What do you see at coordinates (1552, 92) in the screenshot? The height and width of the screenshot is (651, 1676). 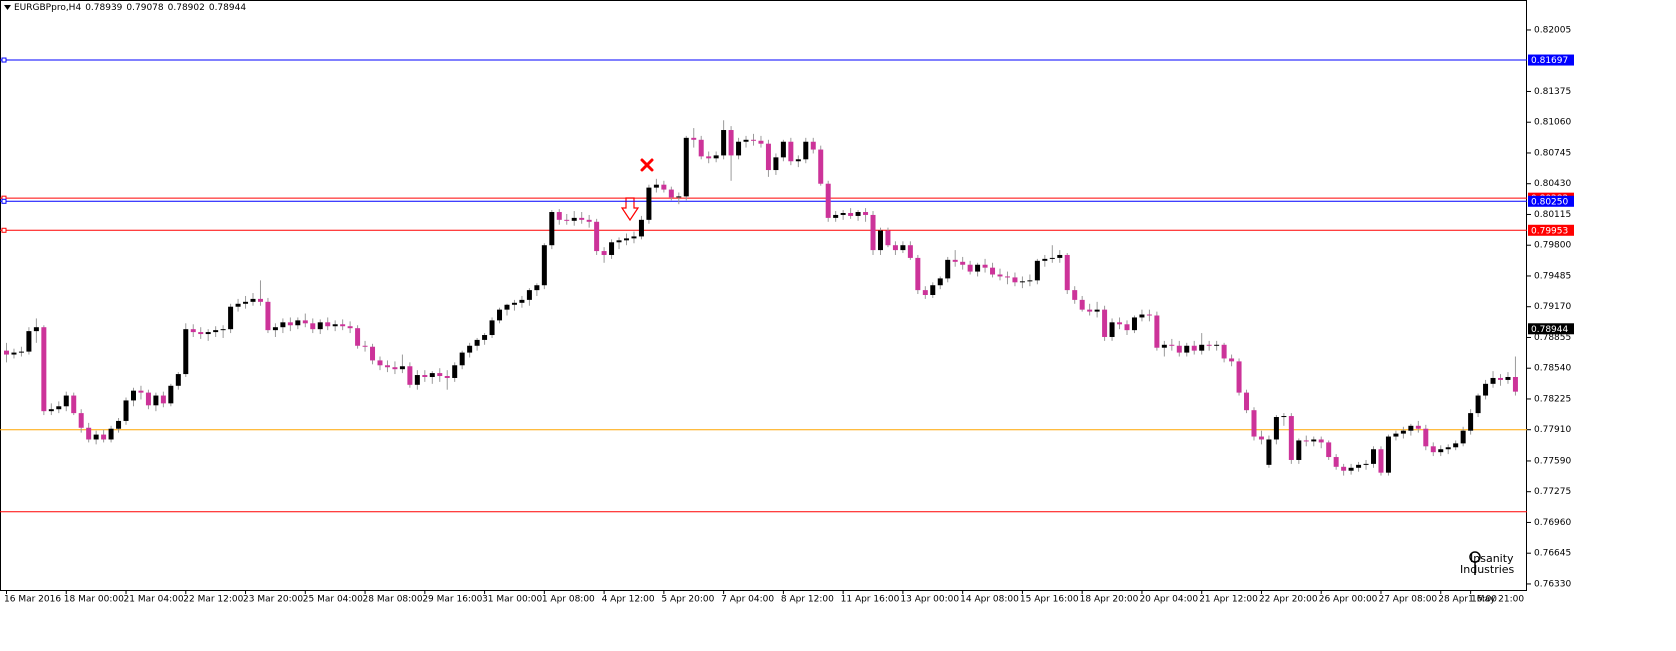 I see `y-tick-label: 0.81375` at bounding box center [1552, 92].